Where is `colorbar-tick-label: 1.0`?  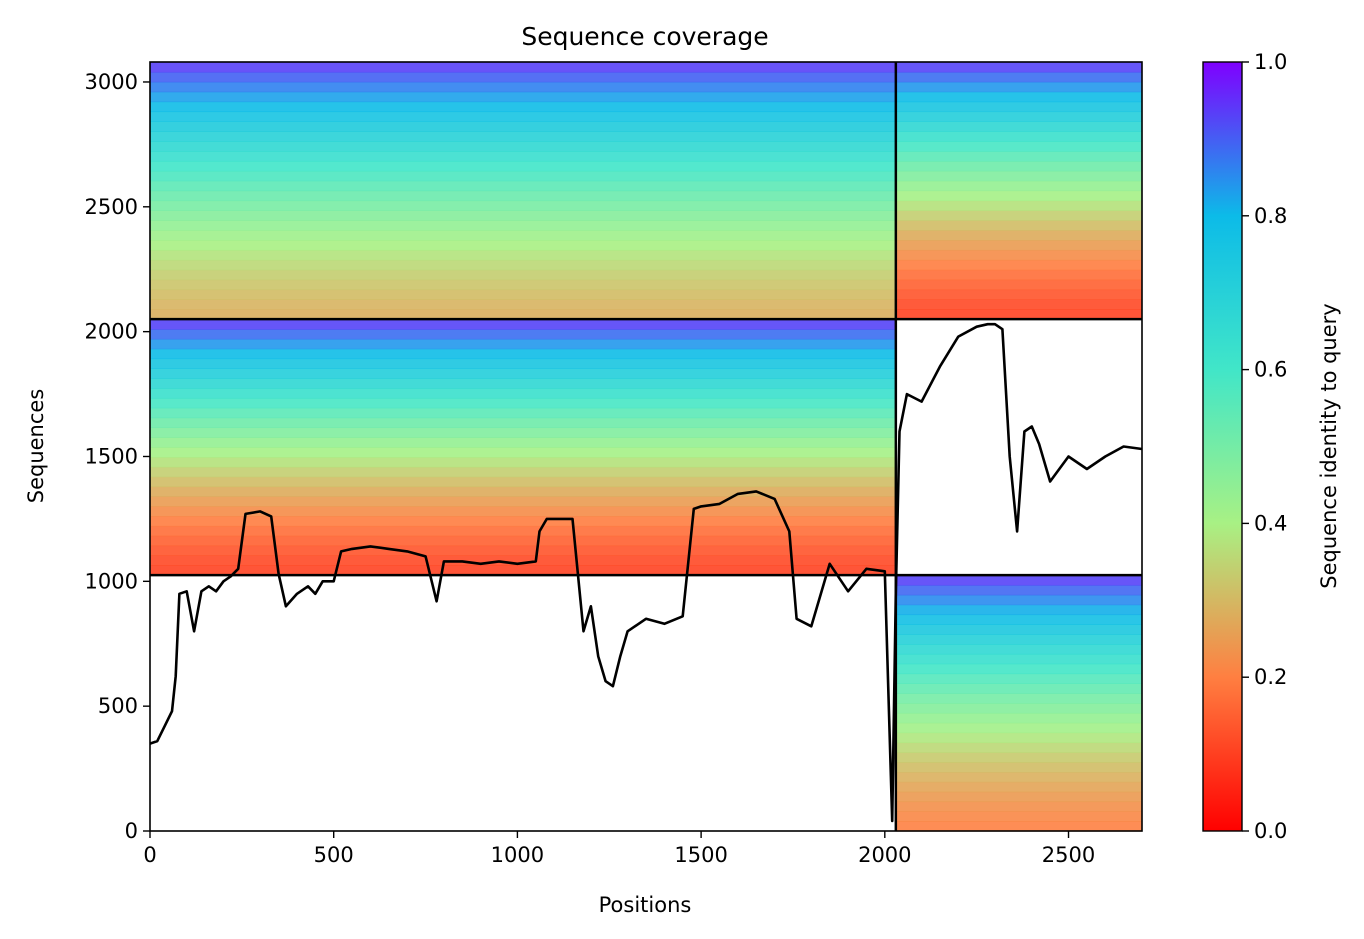 colorbar-tick-label: 1.0 is located at coordinates (1270, 62).